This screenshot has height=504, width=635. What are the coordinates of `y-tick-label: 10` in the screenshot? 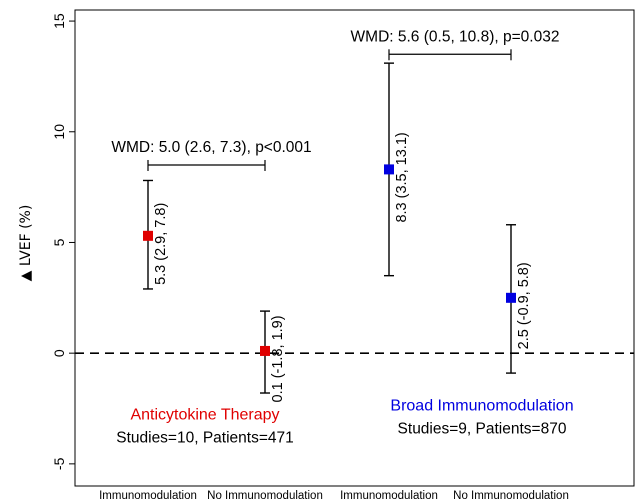 It's located at (59, 132).